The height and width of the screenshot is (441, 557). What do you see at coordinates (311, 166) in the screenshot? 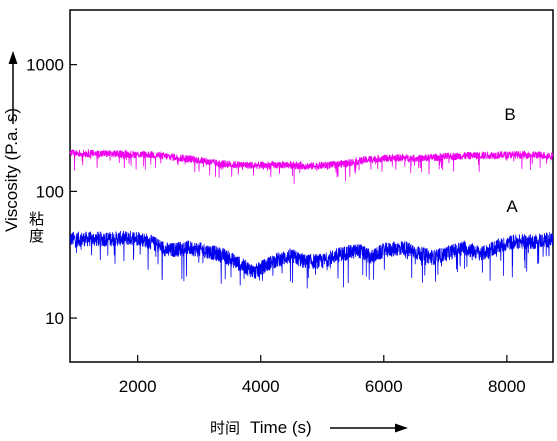
I see `series-line-b` at bounding box center [311, 166].